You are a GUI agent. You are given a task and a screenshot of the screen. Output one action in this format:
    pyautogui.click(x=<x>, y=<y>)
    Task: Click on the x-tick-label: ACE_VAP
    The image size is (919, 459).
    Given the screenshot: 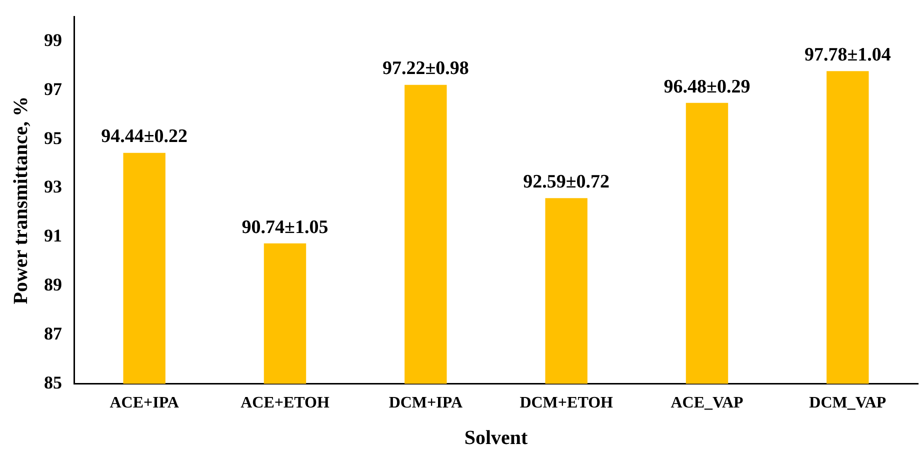 What is the action you would take?
    pyautogui.click(x=707, y=403)
    